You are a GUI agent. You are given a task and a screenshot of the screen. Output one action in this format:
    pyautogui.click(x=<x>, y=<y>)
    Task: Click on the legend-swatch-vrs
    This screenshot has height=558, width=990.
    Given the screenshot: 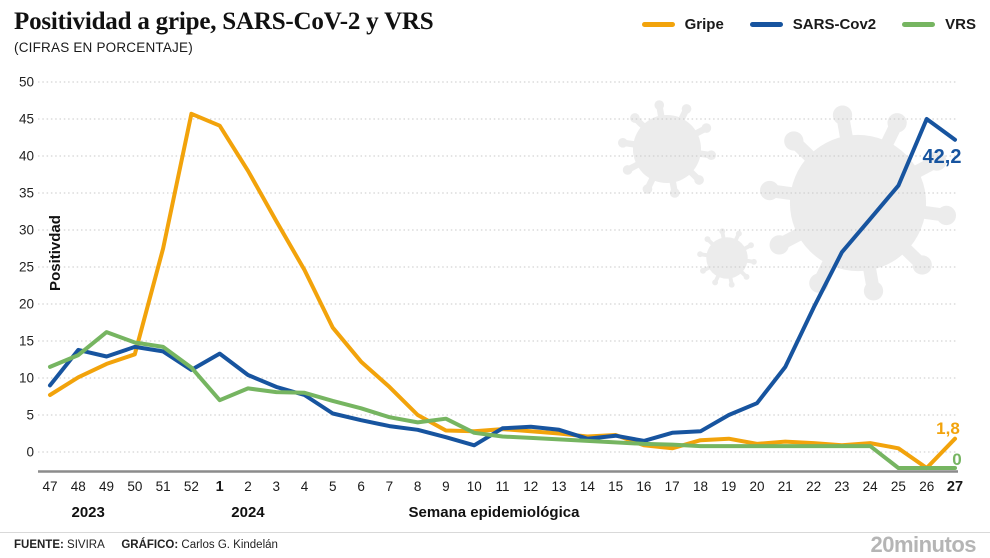 What is the action you would take?
    pyautogui.click(x=919, y=24)
    